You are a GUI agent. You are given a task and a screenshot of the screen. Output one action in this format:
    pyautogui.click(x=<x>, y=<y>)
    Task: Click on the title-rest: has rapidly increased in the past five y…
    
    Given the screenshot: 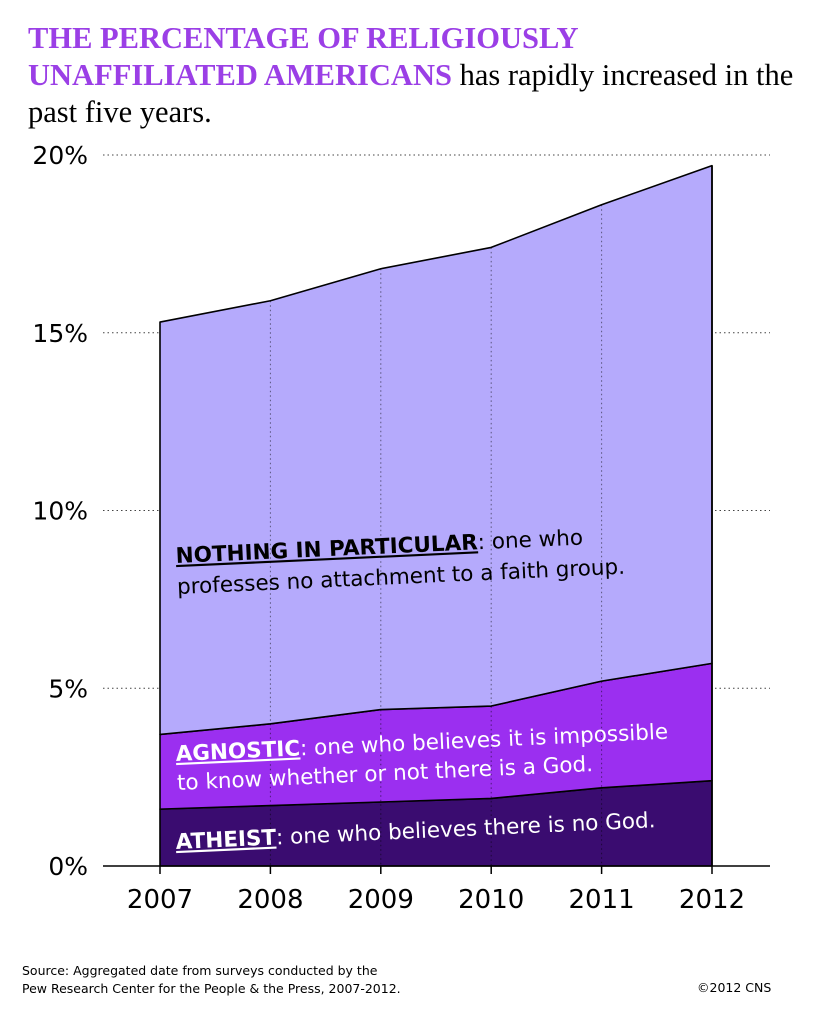 What is the action you would take?
    pyautogui.click(x=411, y=93)
    